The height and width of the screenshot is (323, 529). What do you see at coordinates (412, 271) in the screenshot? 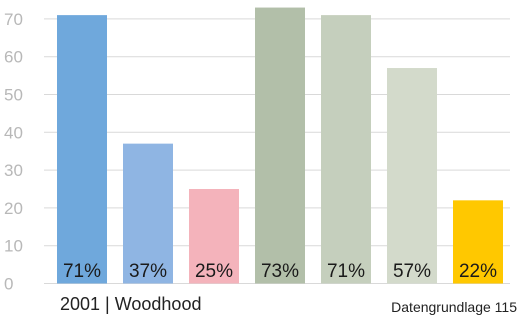
I see `bar-value-label: 57%` at bounding box center [412, 271].